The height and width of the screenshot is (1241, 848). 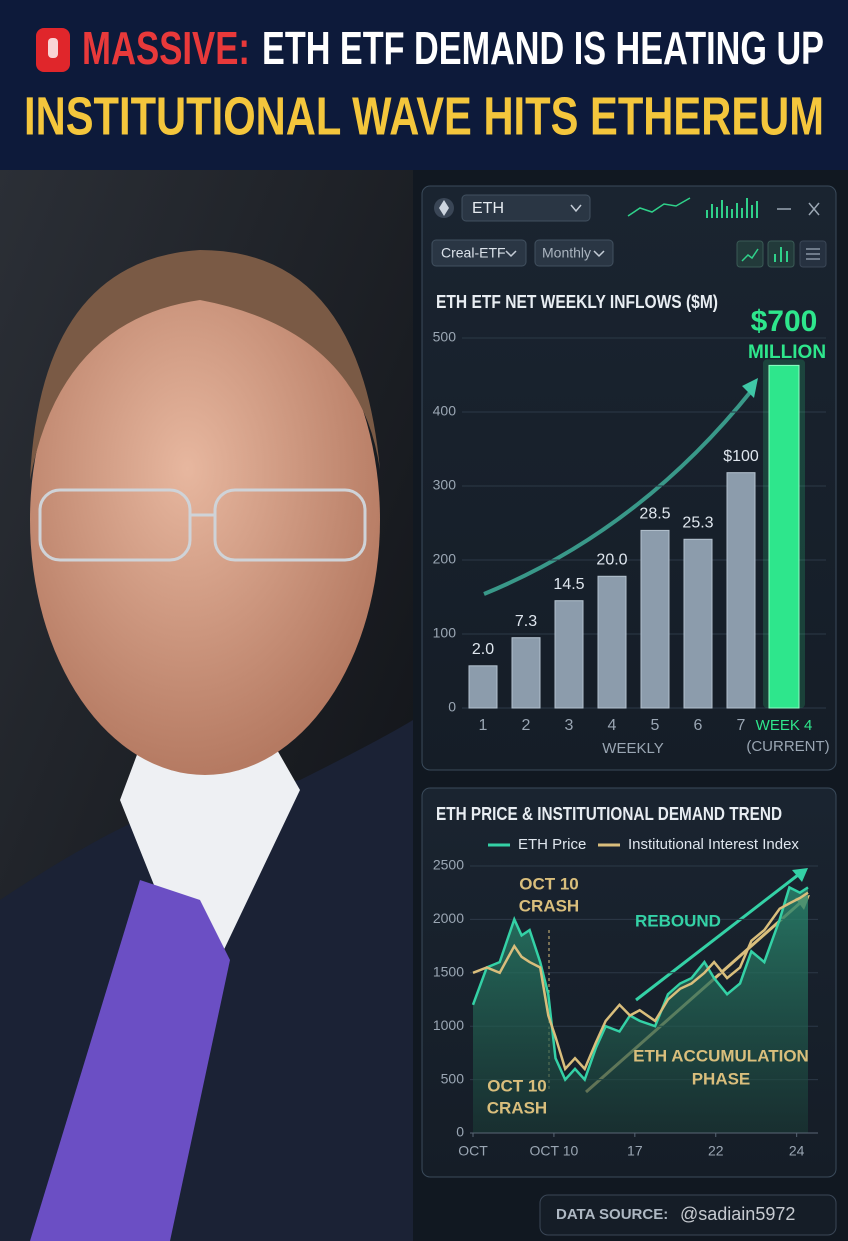 I want to click on legend-label: ETH Price, so click(x=552, y=844).